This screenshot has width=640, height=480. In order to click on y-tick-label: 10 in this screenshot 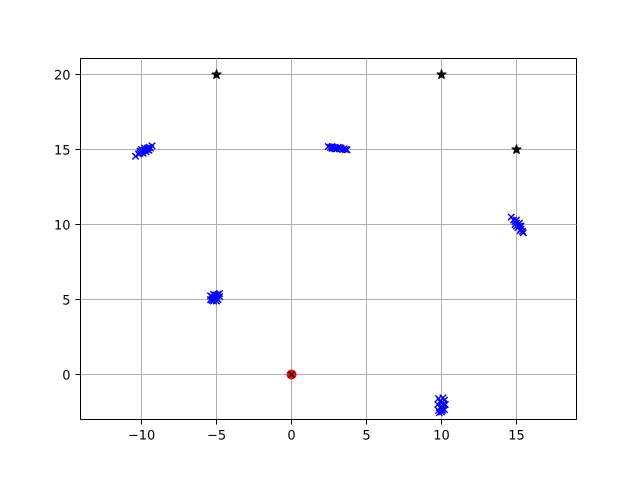, I will do `click(62, 226)`.